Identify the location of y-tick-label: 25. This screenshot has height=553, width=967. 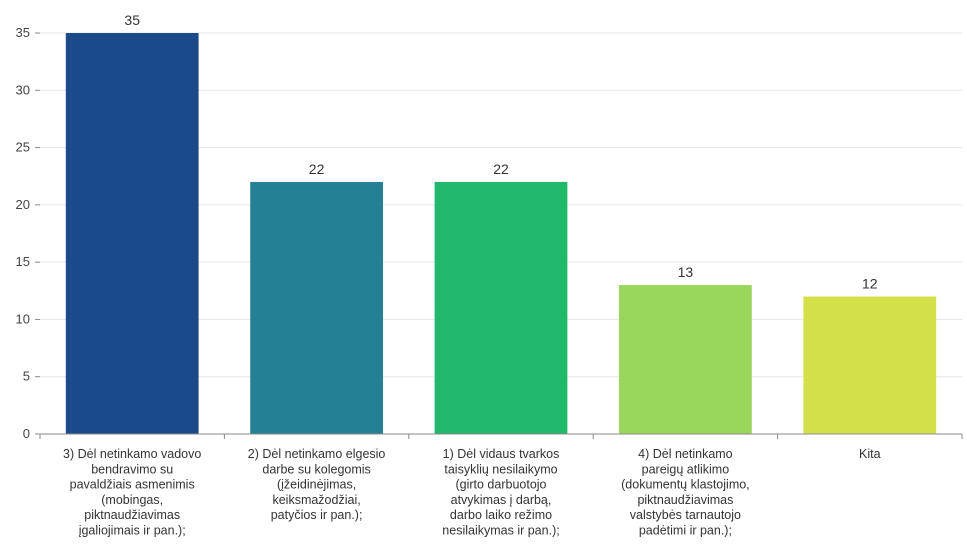
(23, 147).